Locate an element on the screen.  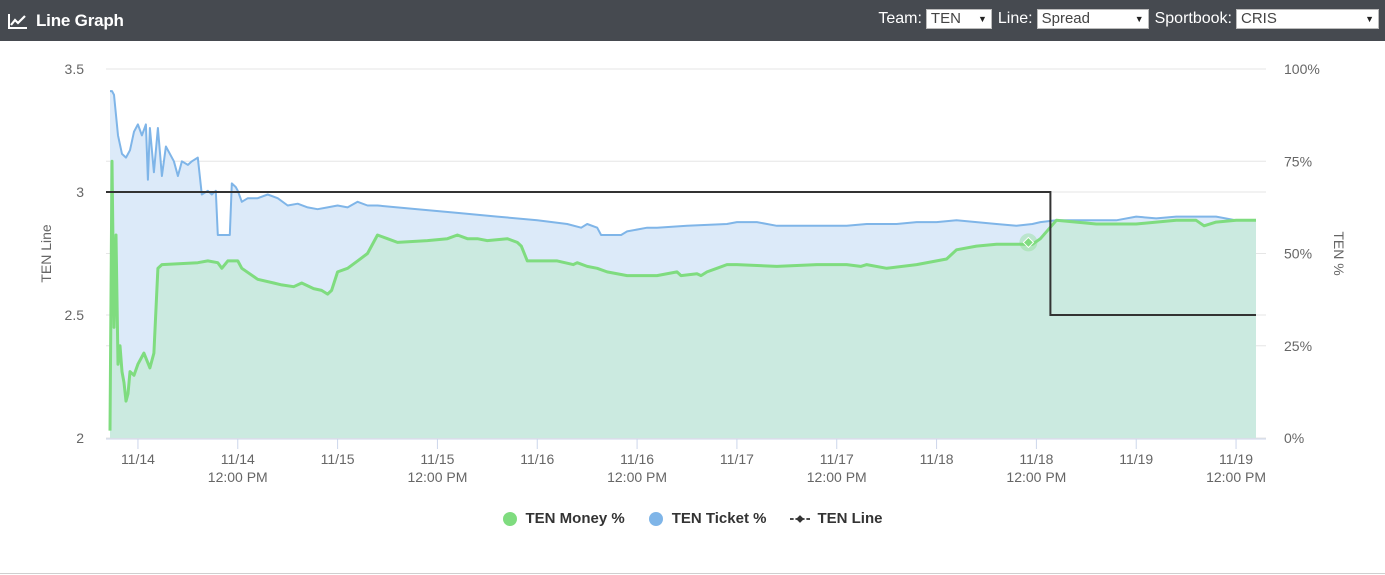
ticket-legend-marker is located at coordinates (655, 518).